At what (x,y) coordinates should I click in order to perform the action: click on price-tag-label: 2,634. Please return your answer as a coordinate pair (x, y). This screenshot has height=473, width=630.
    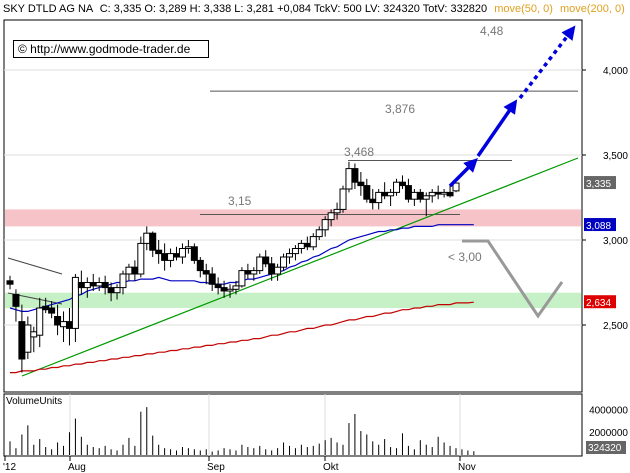
    Looking at the image, I should click on (598, 303).